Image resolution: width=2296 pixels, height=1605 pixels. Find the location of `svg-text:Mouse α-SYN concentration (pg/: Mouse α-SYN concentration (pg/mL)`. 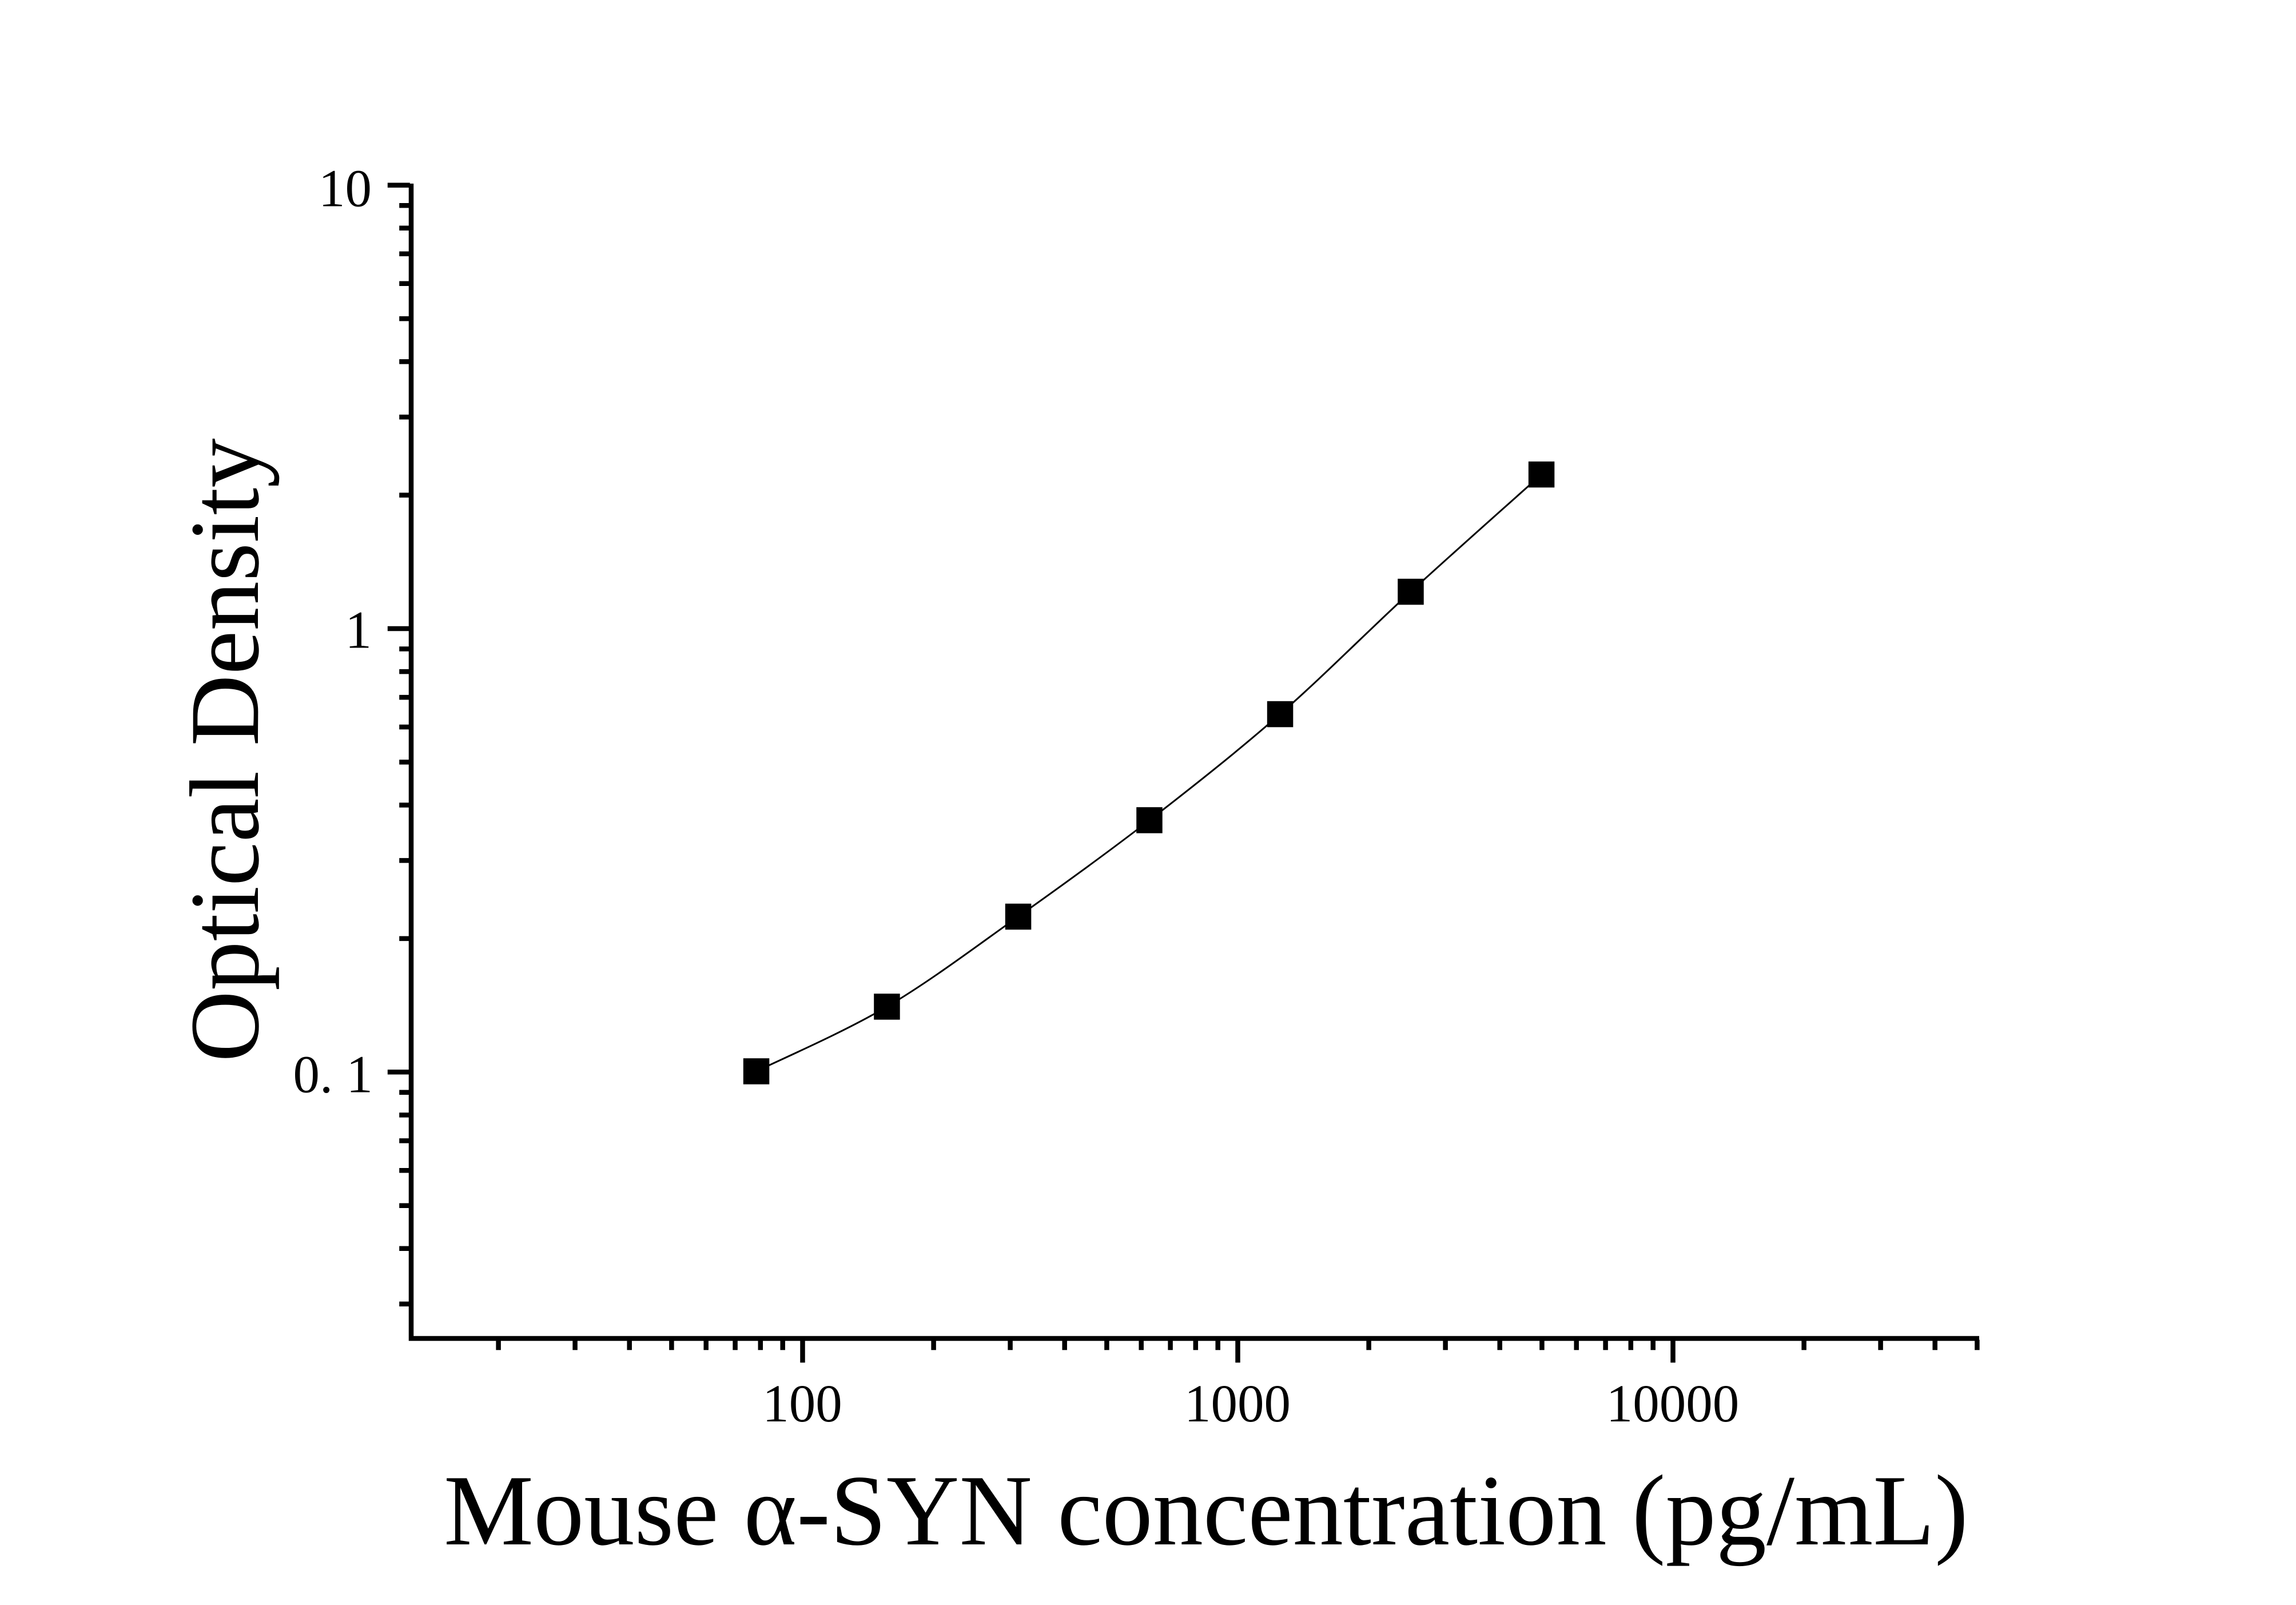

svg-text:Mouse α-SYN concentration (pg/: Mouse α-SYN concentration (pg/mL) is located at coordinates (1206, 1511).